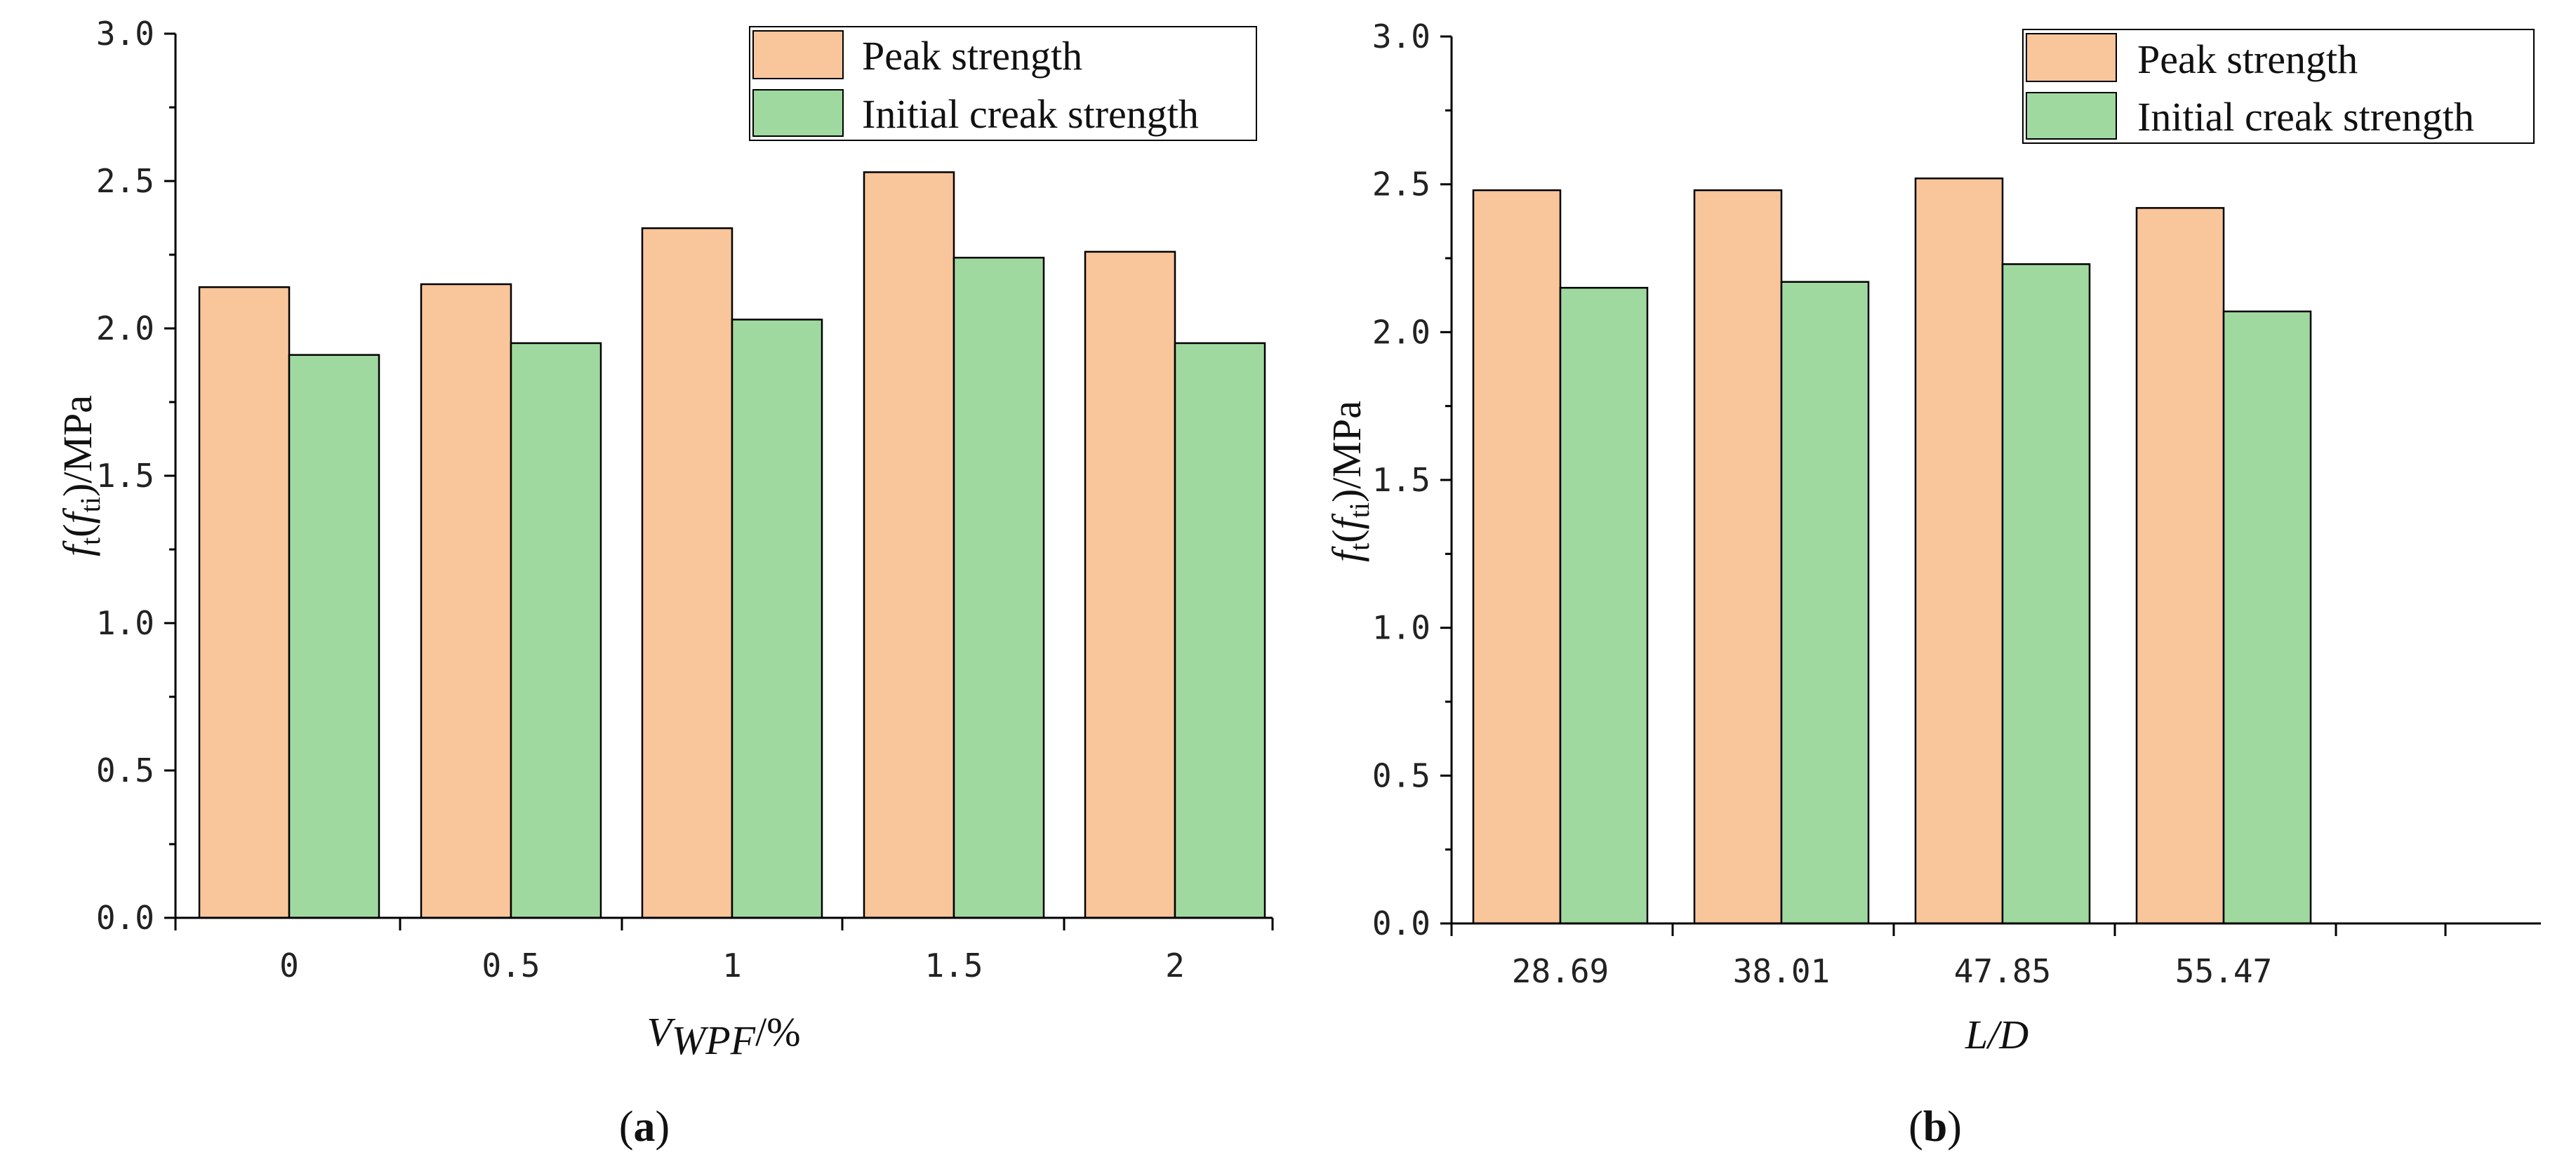 The width and height of the screenshot is (2576, 1155). Describe the element at coordinates (511, 966) in the screenshot. I see `panel-a-x-tick-label: 0.5` at that location.